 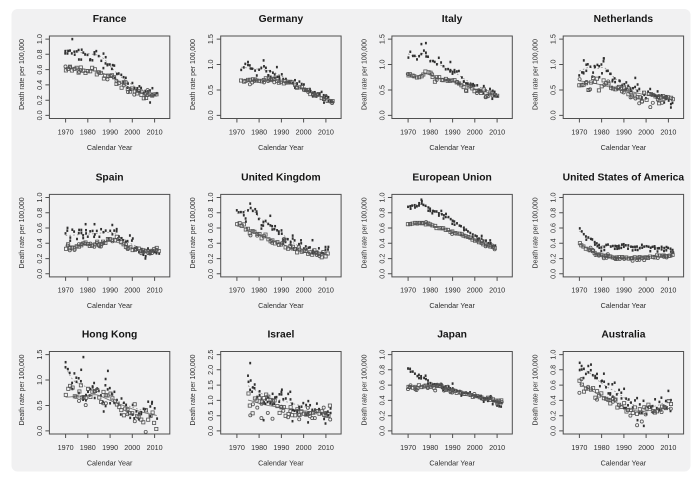 I want to click on svg-text: Israel, so click(x=280, y=335).